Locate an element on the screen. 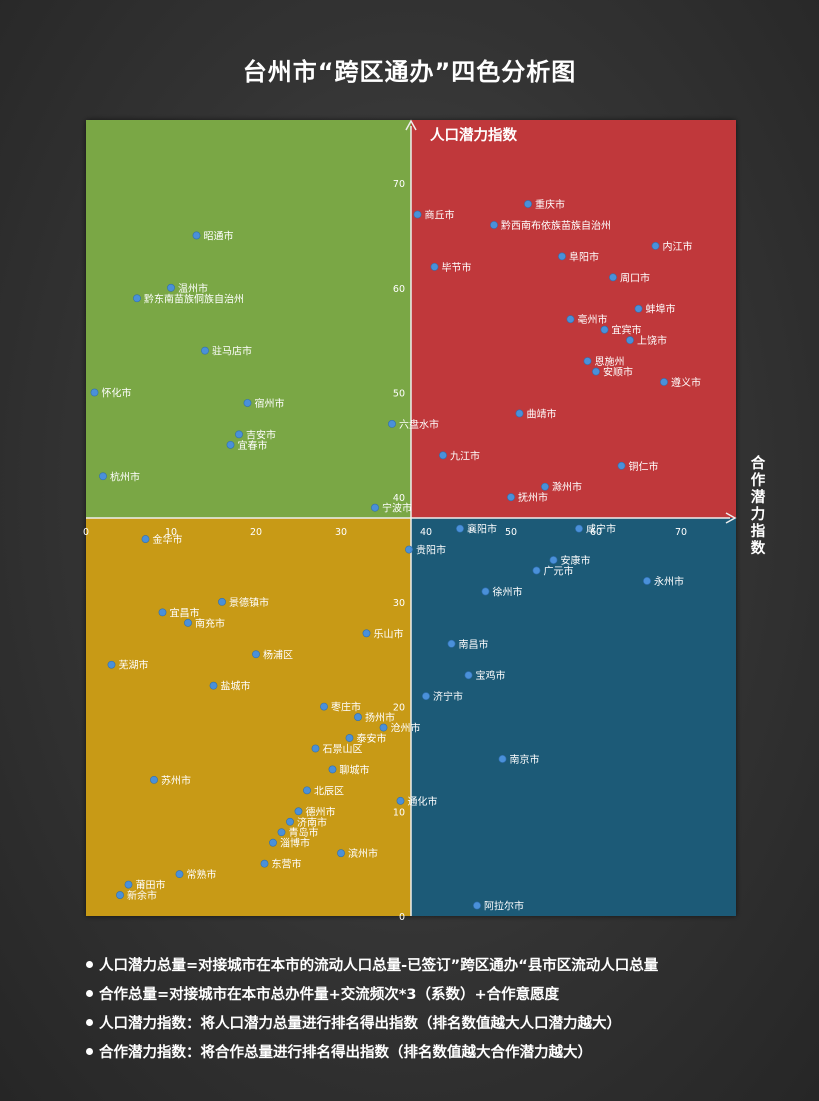 The image size is (819, 1101). note-3: 人口潜力指数：将人口潜力总量进行排名得出指数（排名数值越大人口潜力越大） is located at coordinates (446, 1027).